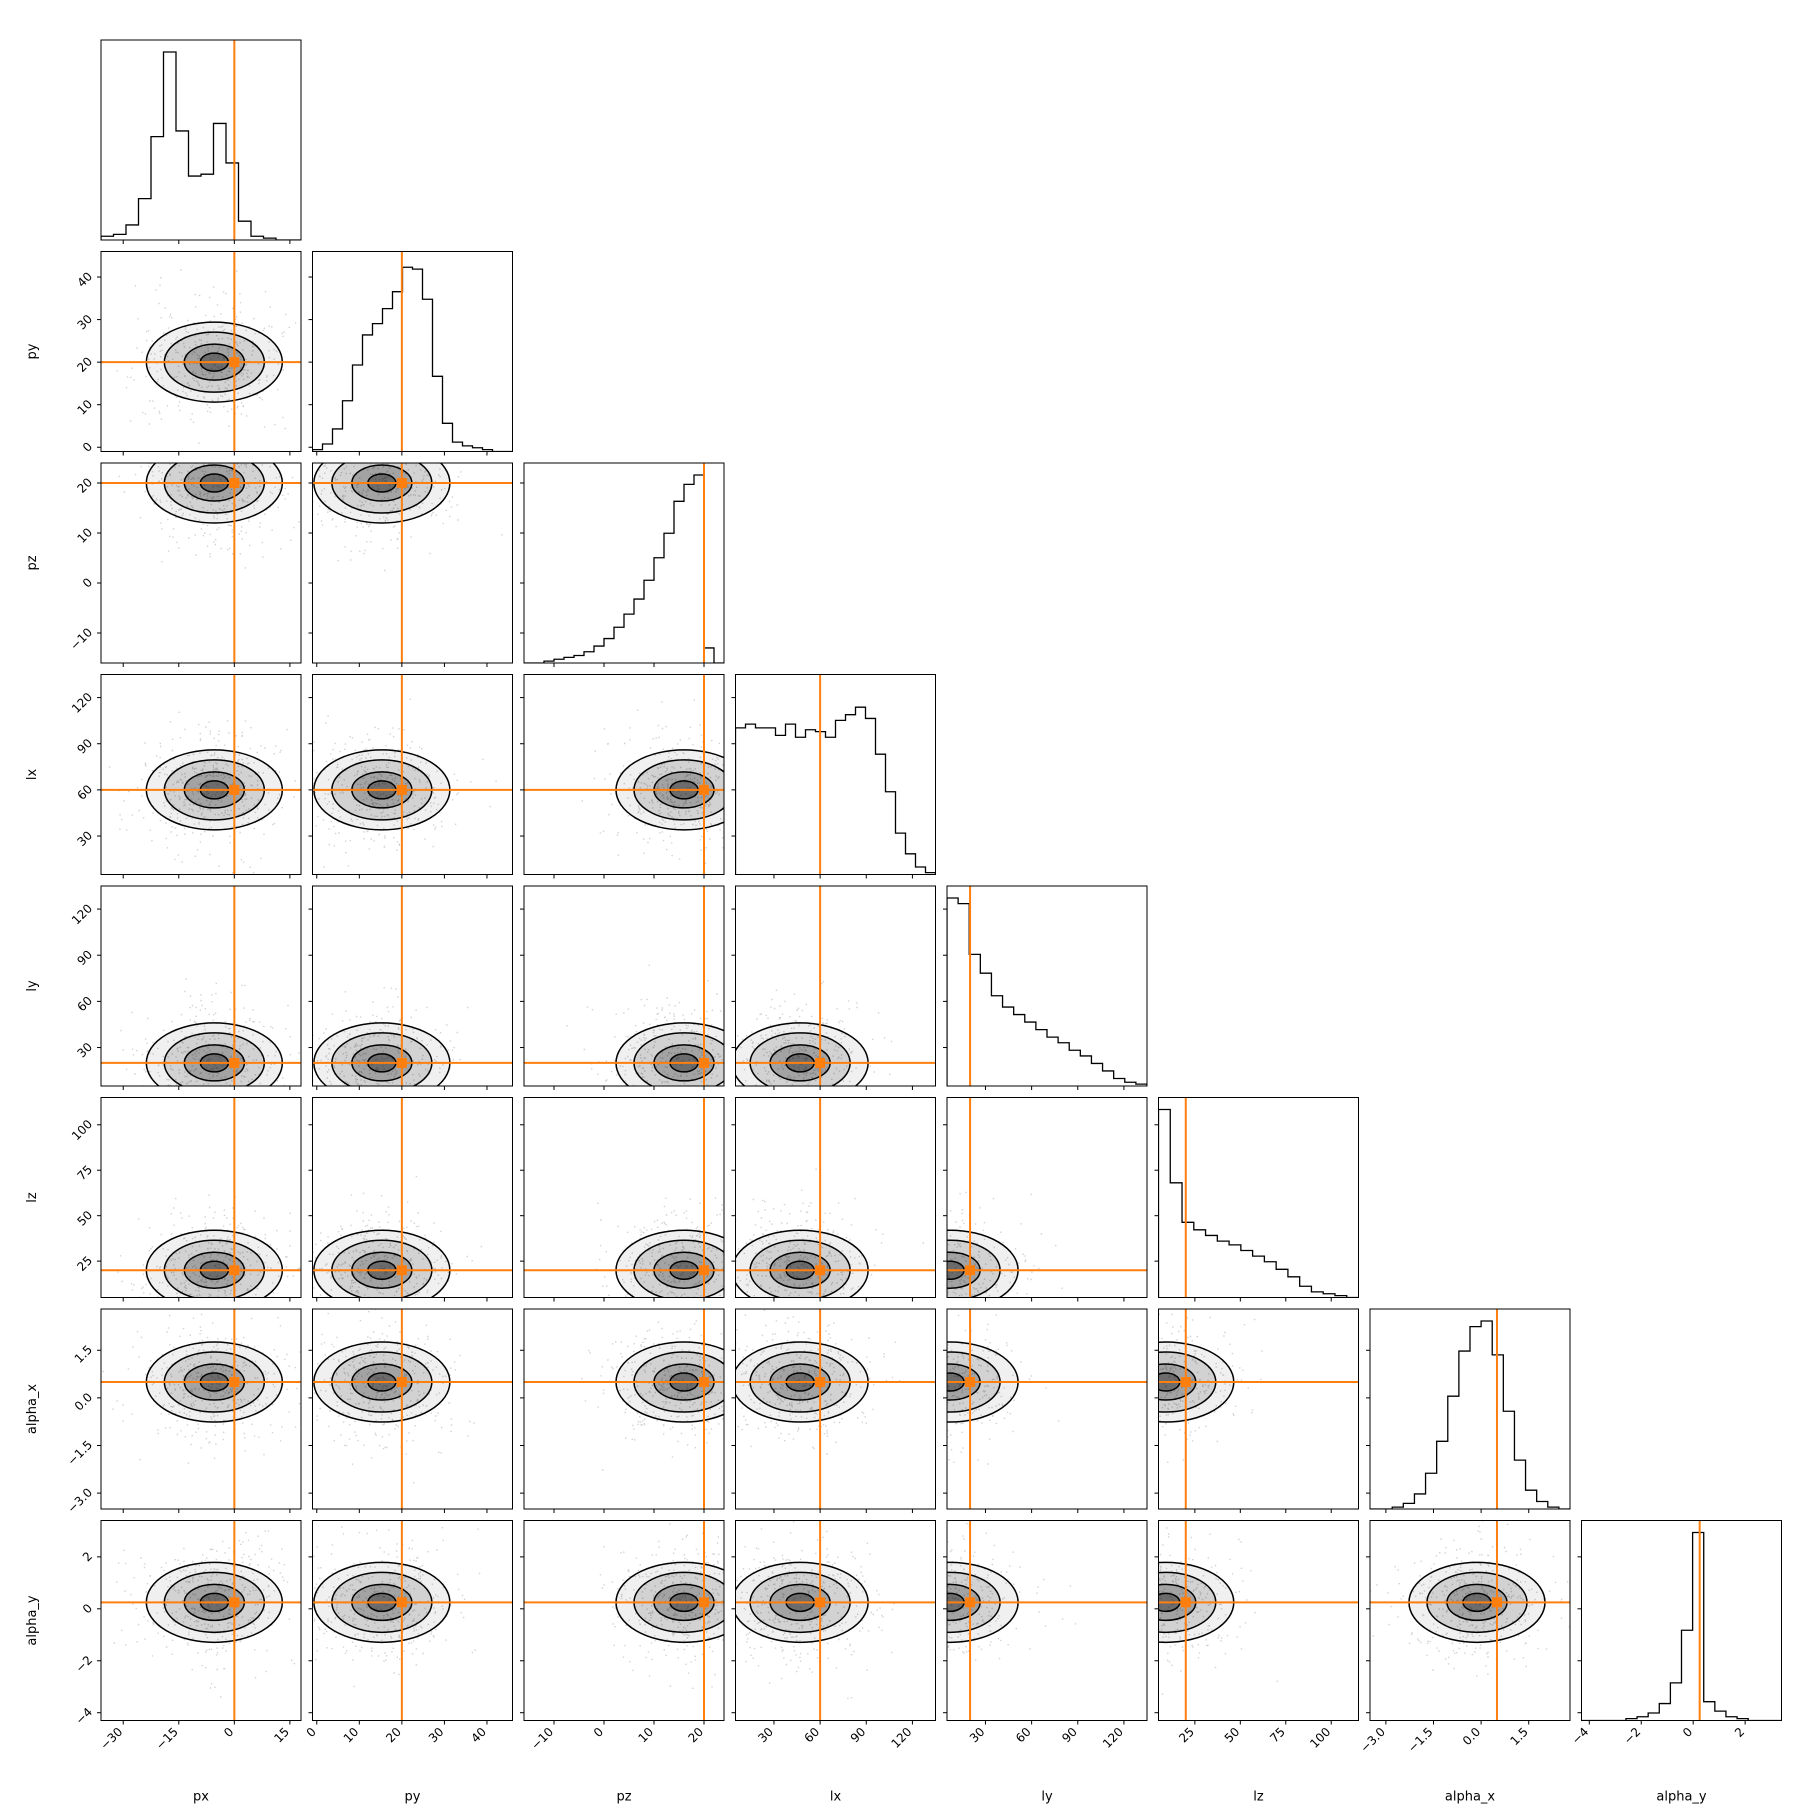  Describe the element at coordinates (1580, 1736) in the screenshot. I see `x-tick-label: −4` at that location.